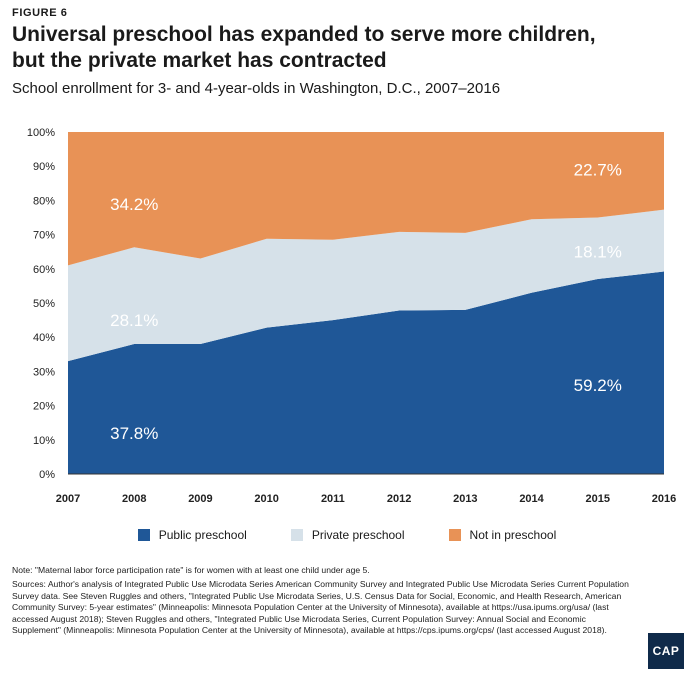  Describe the element at coordinates (333, 499) in the screenshot. I see `x-tick-label: 2011` at that location.